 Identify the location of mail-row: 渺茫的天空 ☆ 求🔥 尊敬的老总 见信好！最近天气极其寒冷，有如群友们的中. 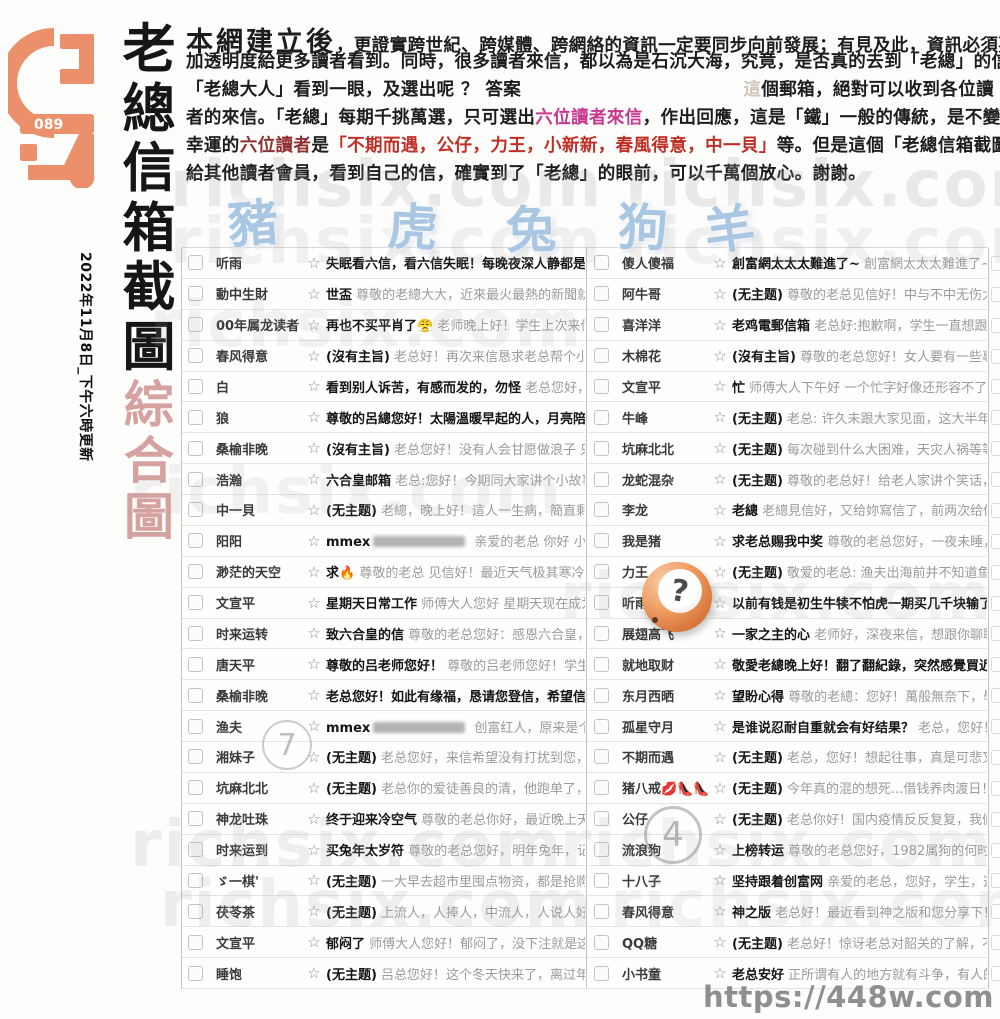
(383, 572).